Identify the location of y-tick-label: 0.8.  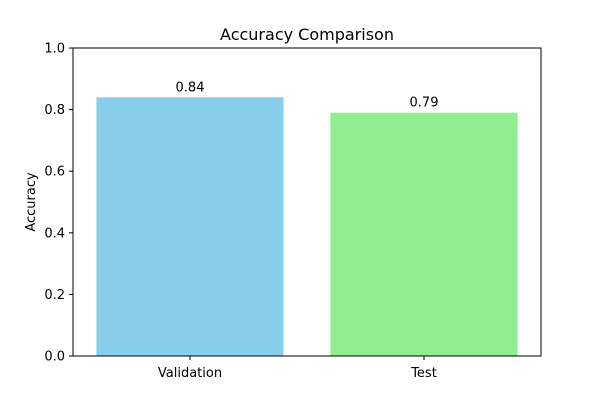
(54, 110).